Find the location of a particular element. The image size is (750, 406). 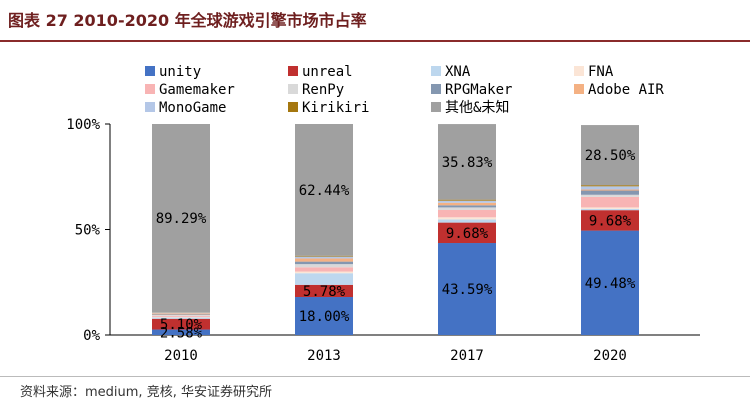

legend-label-1: unreal is located at coordinates (327, 72).